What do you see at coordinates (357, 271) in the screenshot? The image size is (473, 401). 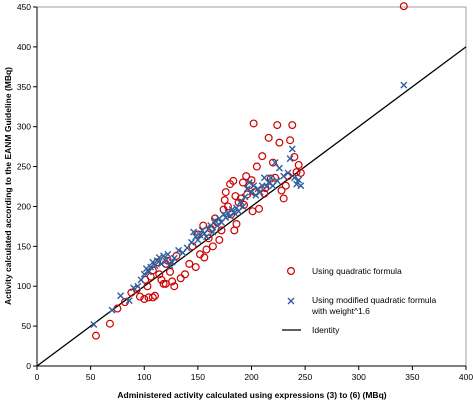 I see `legend-label-quadratic: Using quadratic formula` at bounding box center [357, 271].